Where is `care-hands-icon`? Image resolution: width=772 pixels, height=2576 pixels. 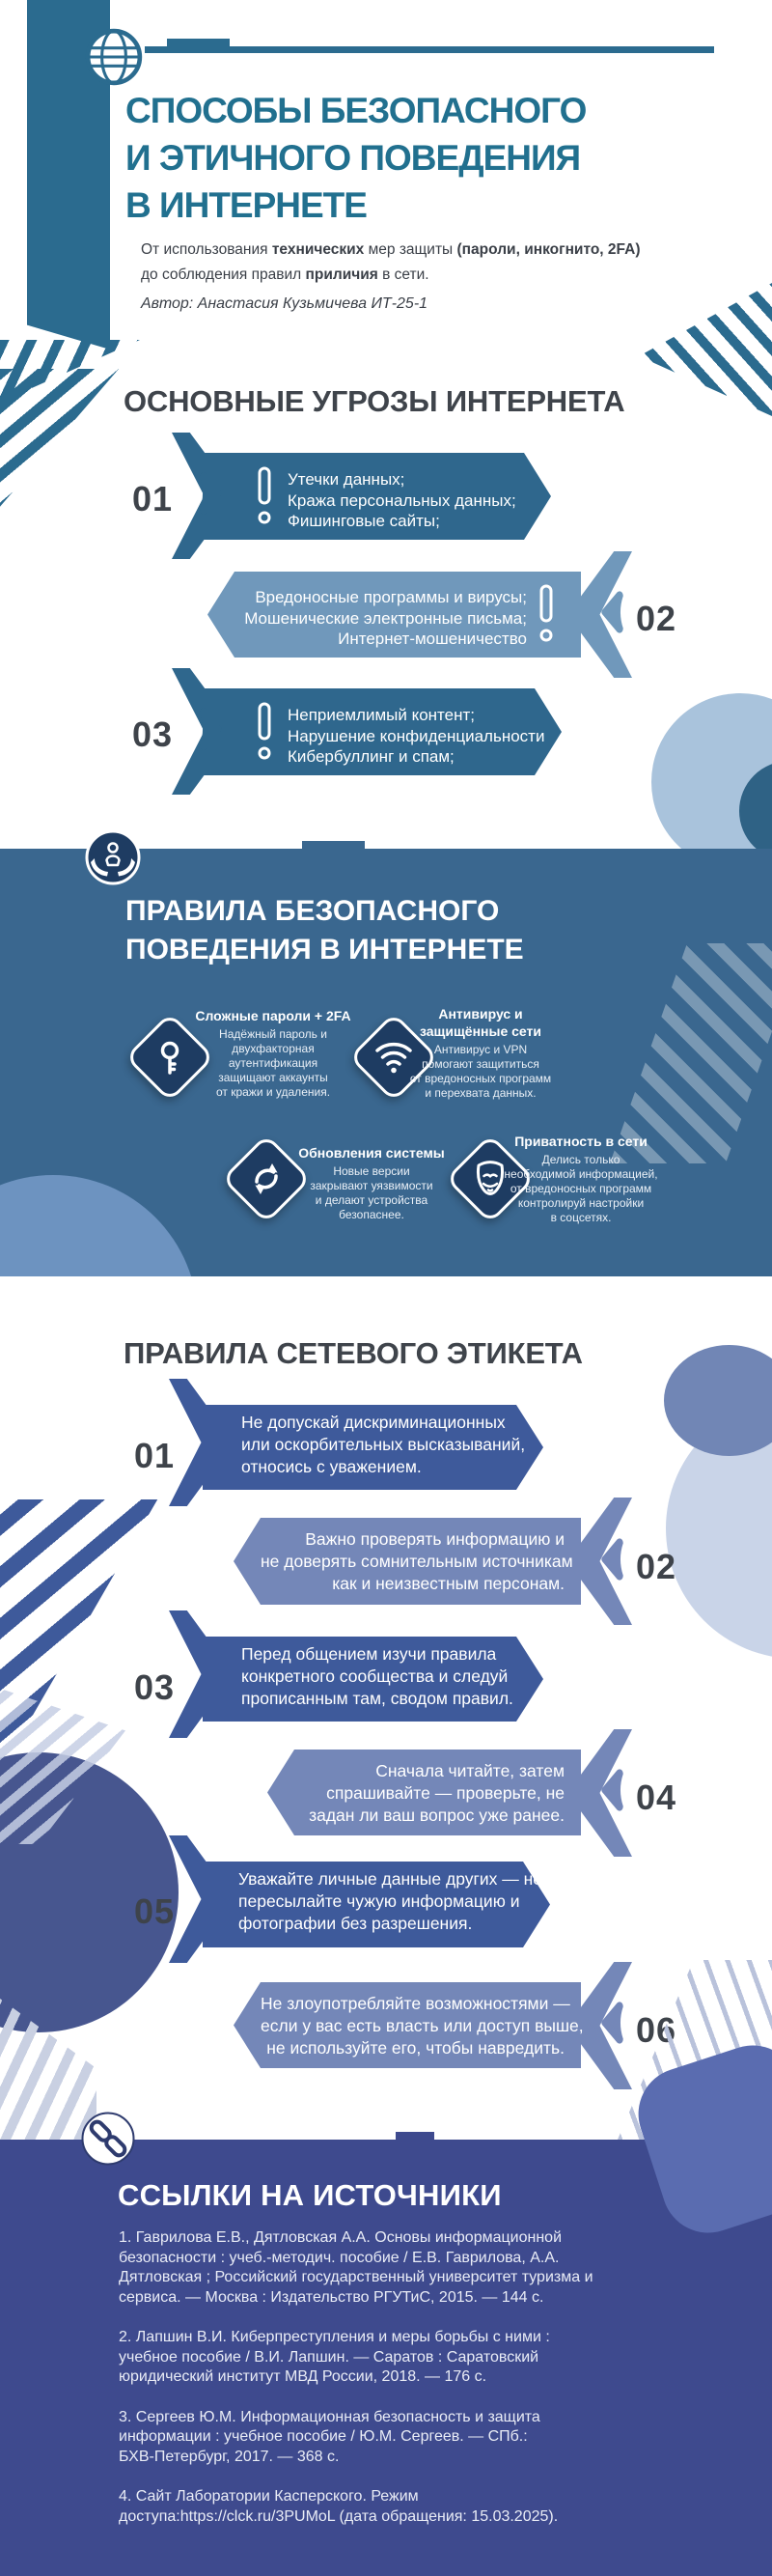
care-hands-icon is located at coordinates (113, 857).